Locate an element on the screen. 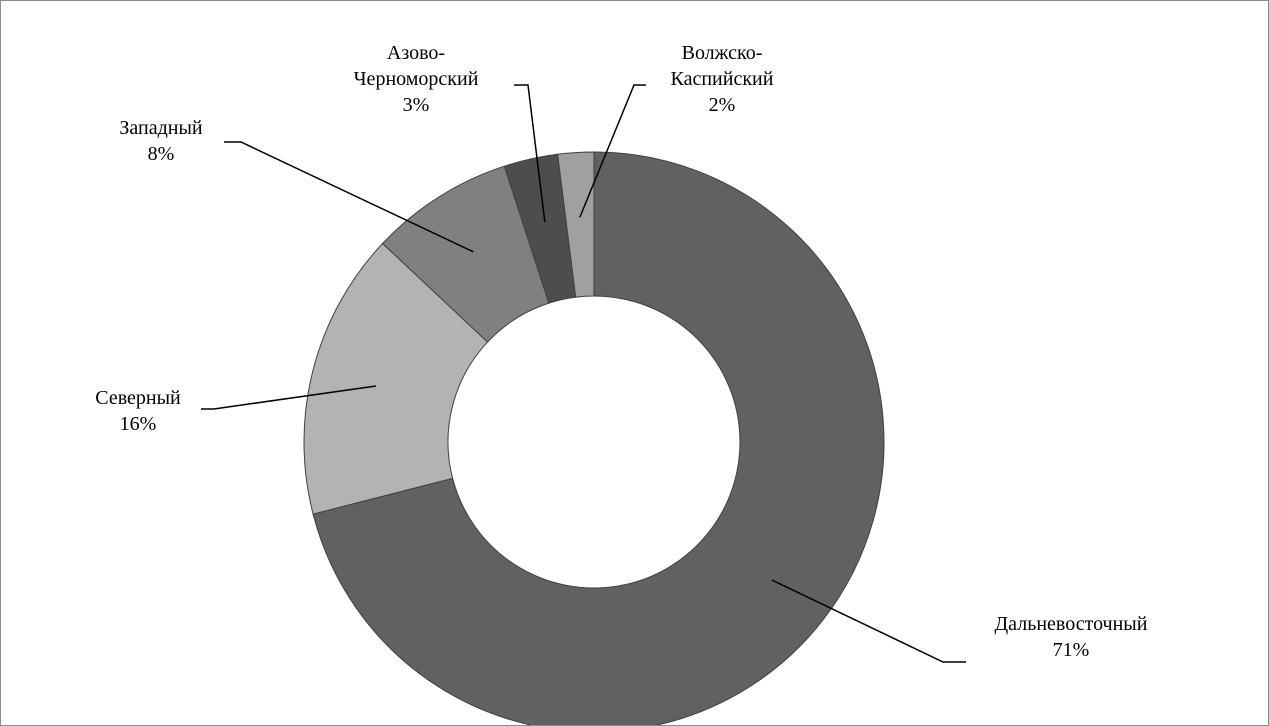  data-label-category: Западный is located at coordinates (161, 128).